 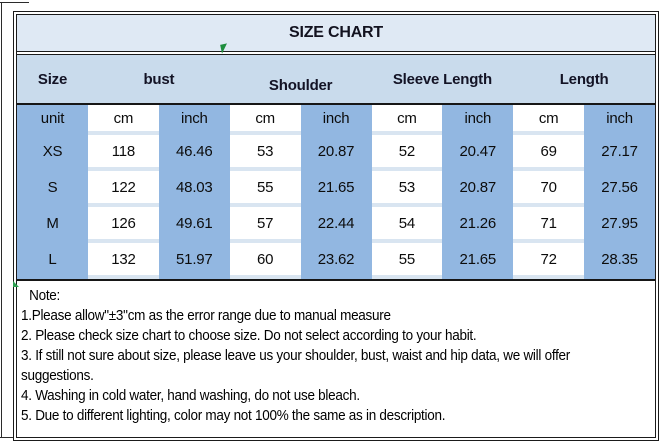 What do you see at coordinates (123, 153) in the screenshot?
I see `value-cell: 118` at bounding box center [123, 153].